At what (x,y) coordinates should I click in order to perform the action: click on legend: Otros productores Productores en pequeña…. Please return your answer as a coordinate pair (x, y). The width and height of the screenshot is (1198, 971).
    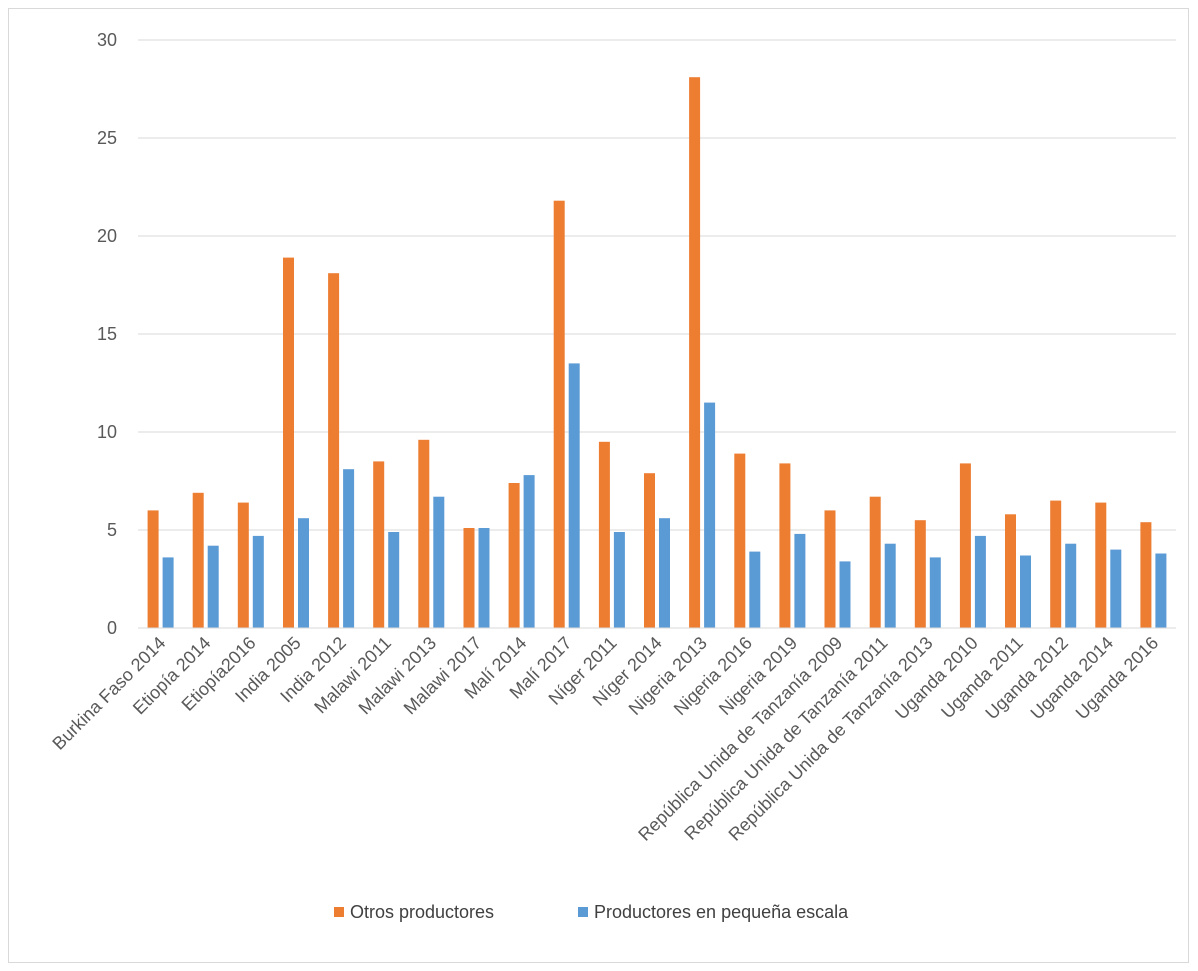
    Looking at the image, I should click on (591, 912).